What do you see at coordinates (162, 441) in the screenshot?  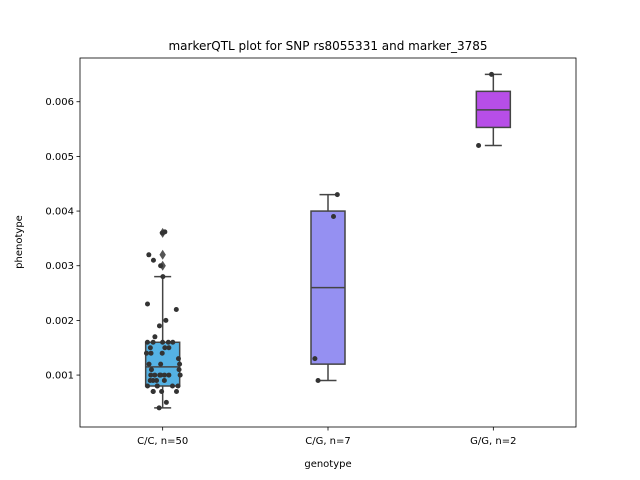 I see `x-tick-label: C/C, n=50` at bounding box center [162, 441].